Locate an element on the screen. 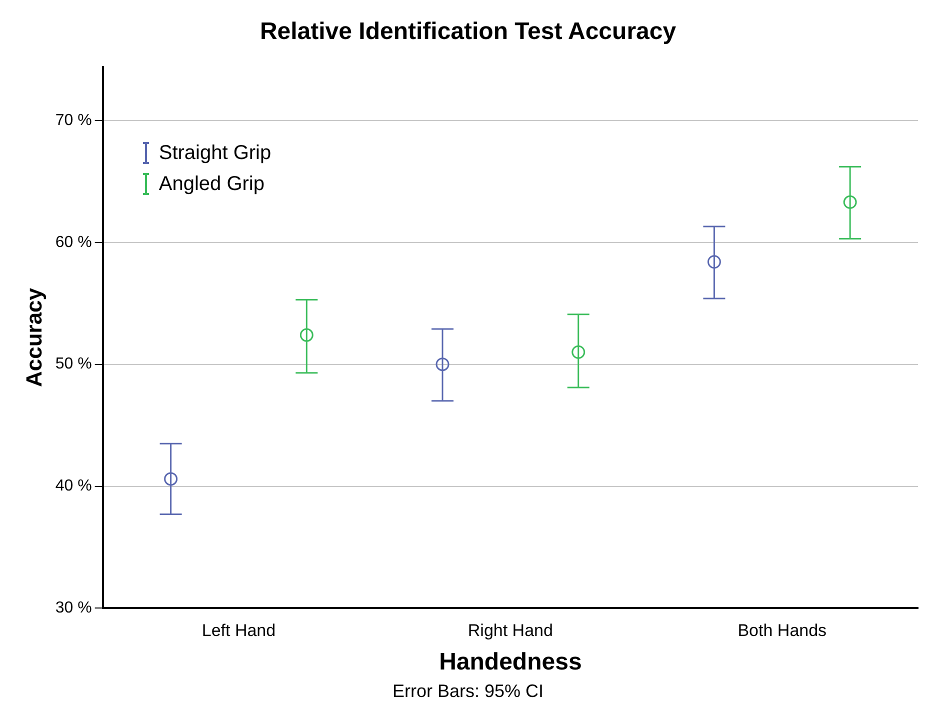  y-tick-label: 60 % is located at coordinates (73, 242).